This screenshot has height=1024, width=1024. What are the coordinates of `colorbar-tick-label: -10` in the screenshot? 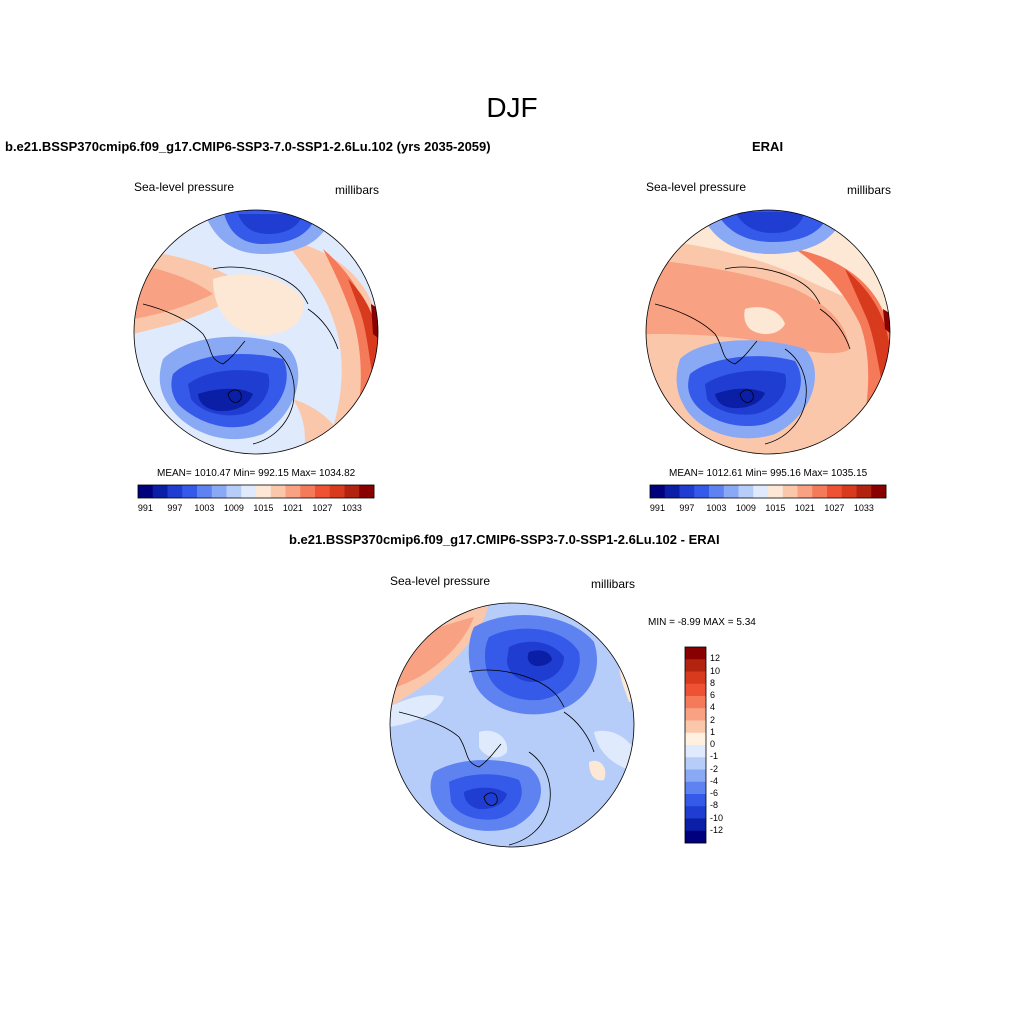 It's located at (717, 817).